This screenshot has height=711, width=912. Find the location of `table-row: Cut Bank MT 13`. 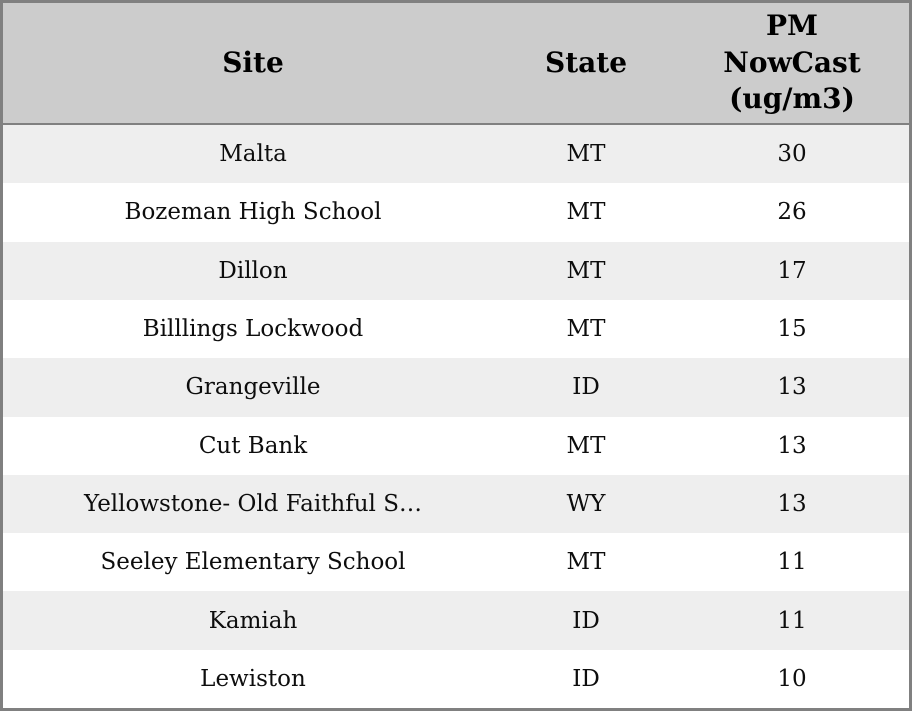

table-row: Cut Bank MT 13 is located at coordinates (456, 445).